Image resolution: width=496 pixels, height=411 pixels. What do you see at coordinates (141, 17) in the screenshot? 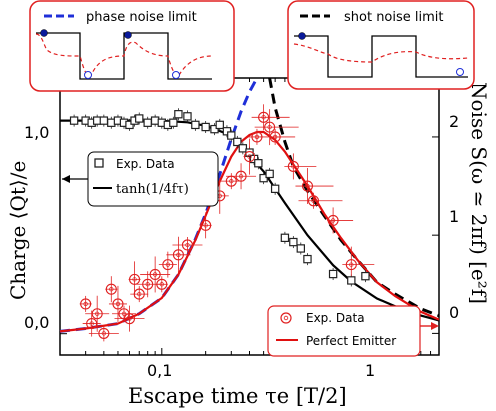
I see `inset-phase-label: phase noise limit` at bounding box center [141, 17].